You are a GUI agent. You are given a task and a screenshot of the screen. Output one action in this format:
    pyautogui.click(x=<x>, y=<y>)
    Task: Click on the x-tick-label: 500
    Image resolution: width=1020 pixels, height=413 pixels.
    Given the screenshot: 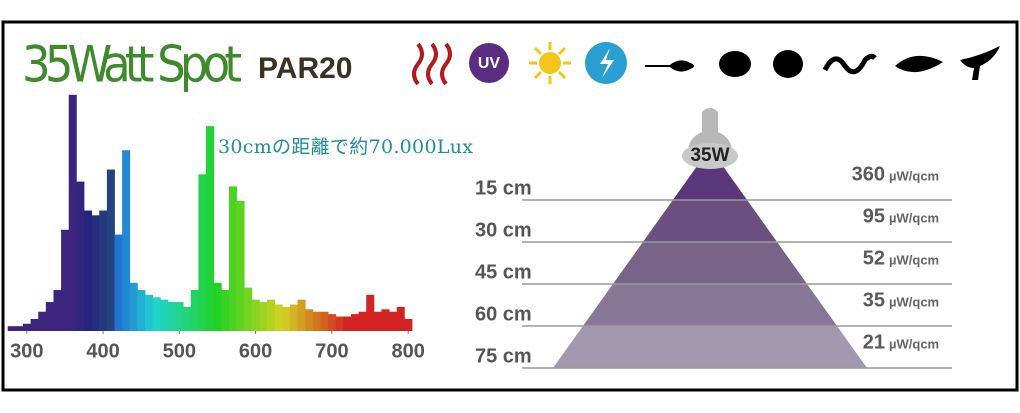 What is the action you would take?
    pyautogui.click(x=179, y=351)
    